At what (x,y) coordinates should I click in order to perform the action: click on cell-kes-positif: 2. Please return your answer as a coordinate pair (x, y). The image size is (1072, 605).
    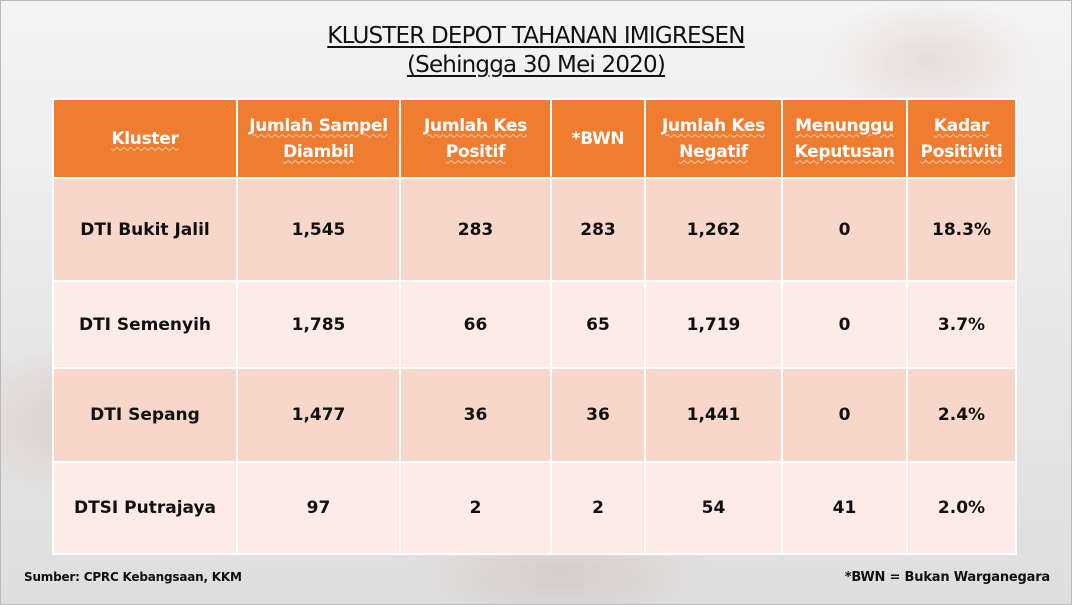
    Looking at the image, I should click on (475, 508).